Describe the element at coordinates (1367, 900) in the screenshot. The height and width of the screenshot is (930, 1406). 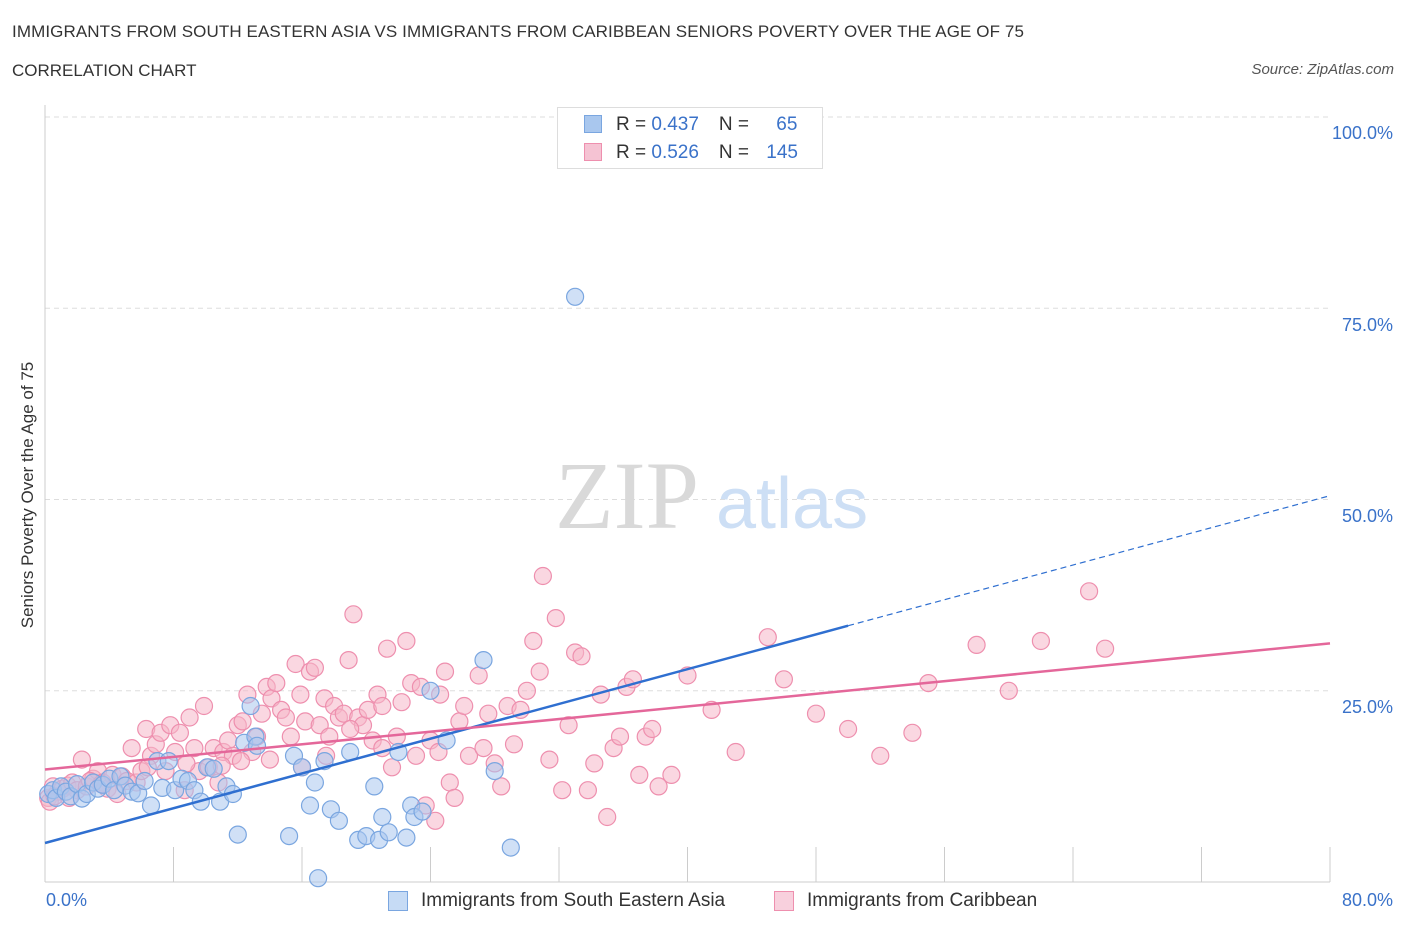
I see `x-tick-max: 80.0%` at that location.